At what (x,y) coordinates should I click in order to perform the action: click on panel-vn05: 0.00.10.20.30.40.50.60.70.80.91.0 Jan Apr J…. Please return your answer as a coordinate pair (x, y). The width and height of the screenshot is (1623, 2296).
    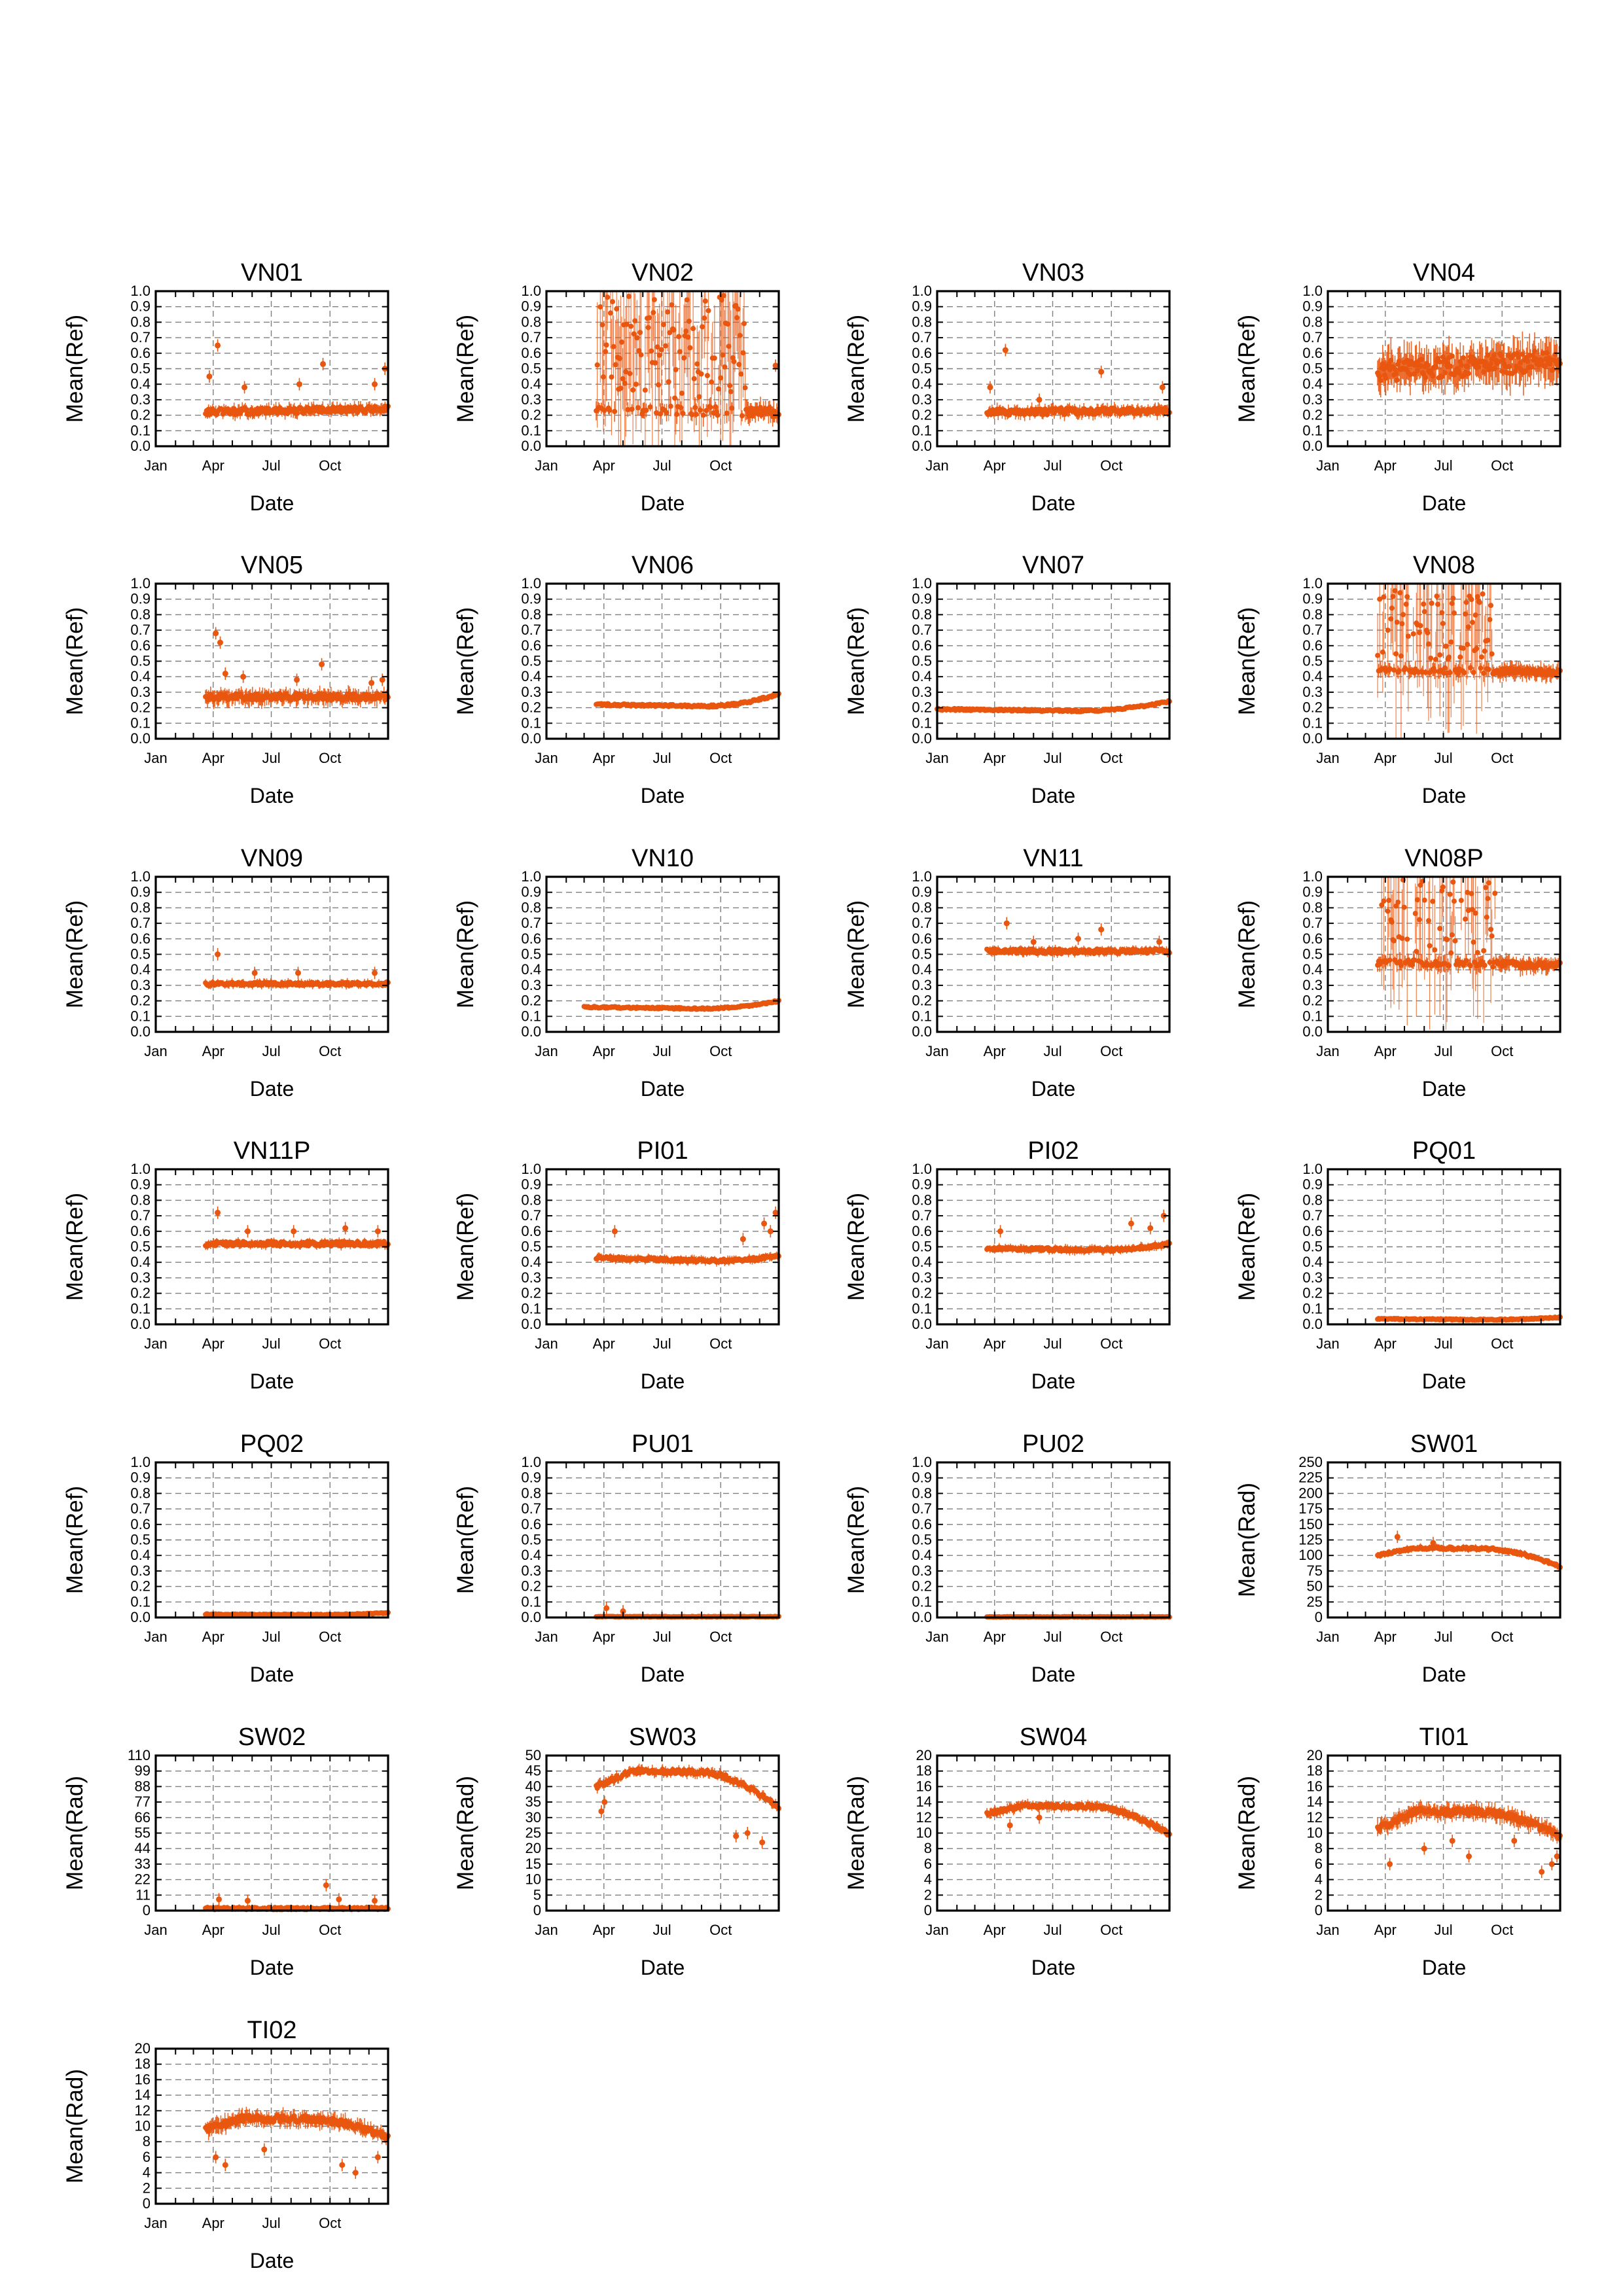
    Looking at the image, I should click on (227, 679).